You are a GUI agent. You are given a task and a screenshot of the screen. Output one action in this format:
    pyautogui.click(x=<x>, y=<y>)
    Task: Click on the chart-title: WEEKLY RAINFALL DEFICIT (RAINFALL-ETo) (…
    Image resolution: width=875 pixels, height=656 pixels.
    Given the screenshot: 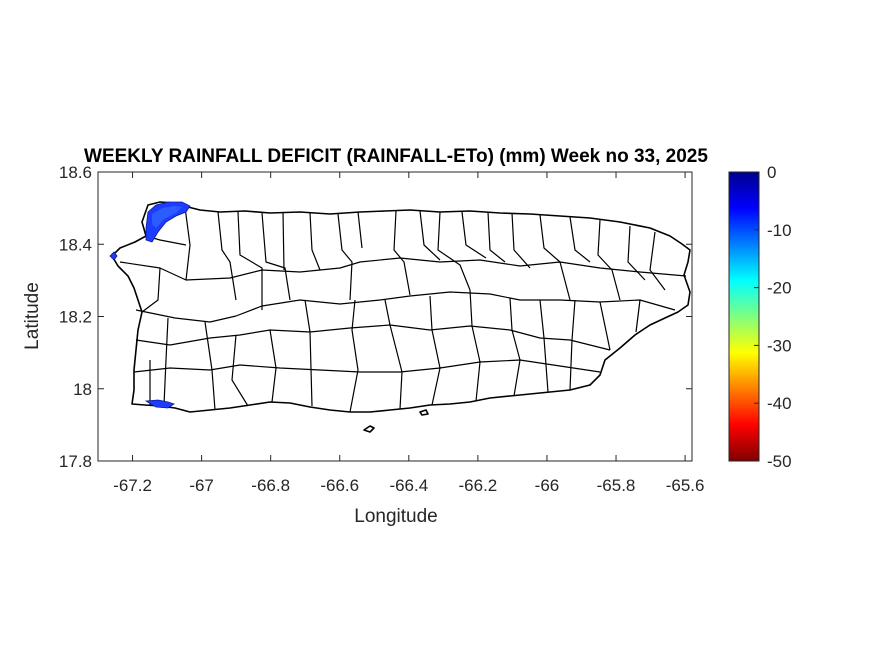 What is the action you would take?
    pyautogui.click(x=396, y=156)
    